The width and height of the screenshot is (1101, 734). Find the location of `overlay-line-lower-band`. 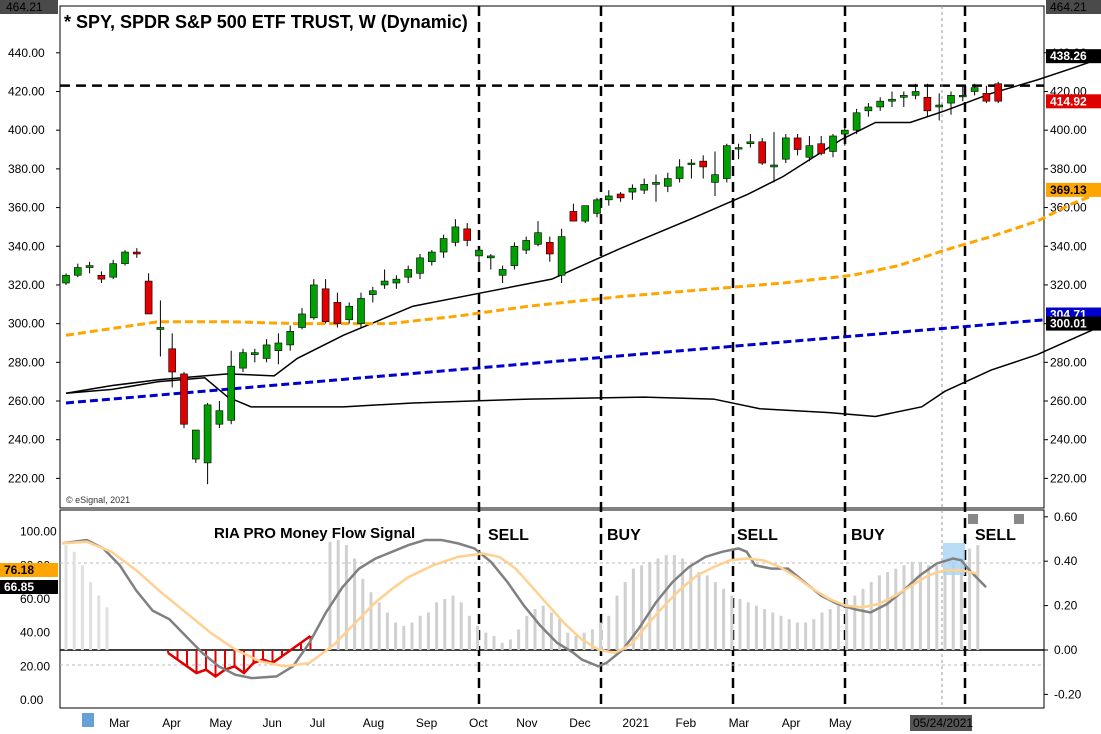

overlay-line-lower-band is located at coordinates (583, 371).